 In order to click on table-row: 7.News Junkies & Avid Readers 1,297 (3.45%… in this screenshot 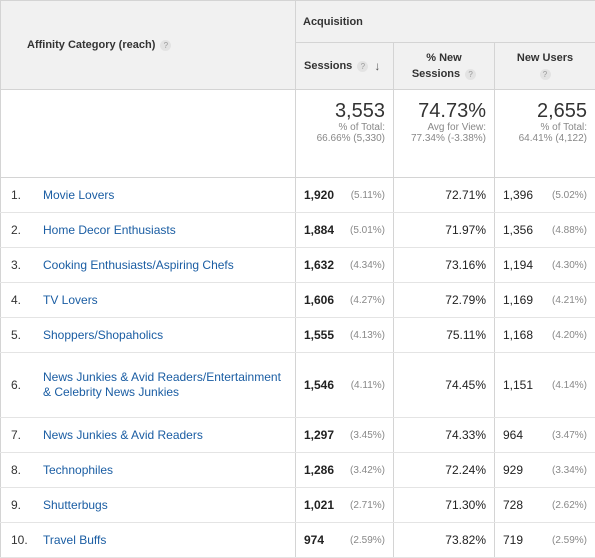, I will do `click(298, 435)`.